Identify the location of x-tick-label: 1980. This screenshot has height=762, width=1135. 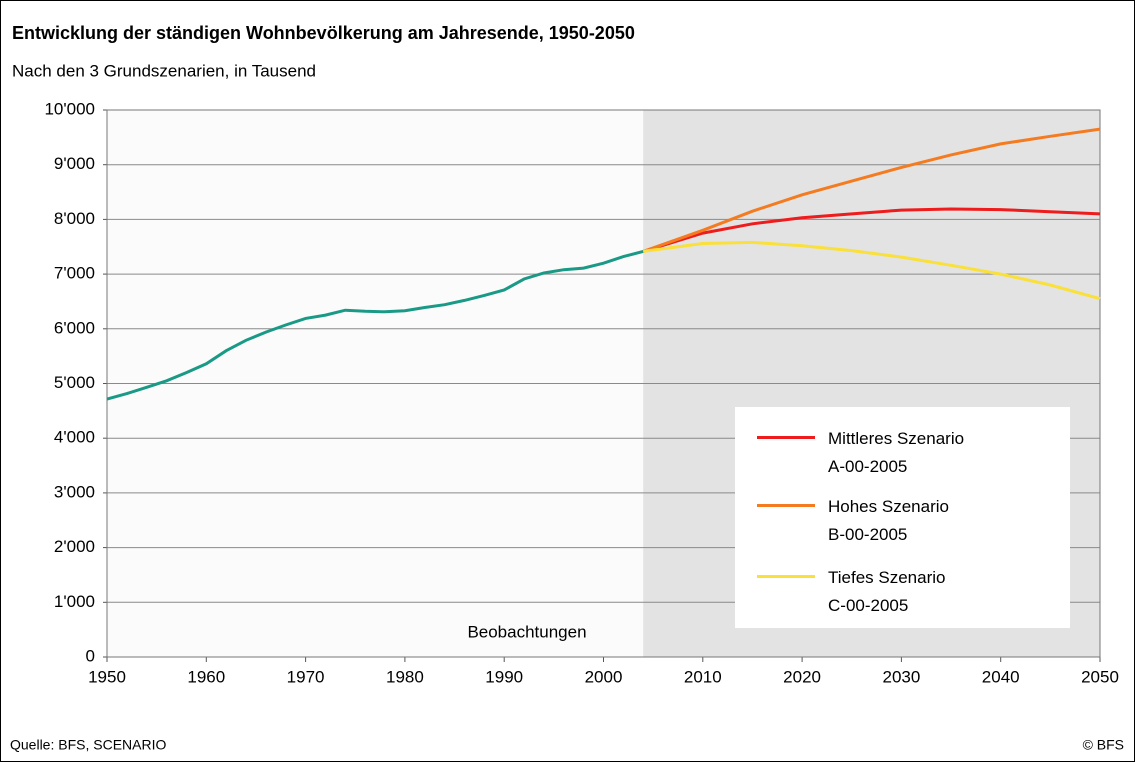
(405, 676).